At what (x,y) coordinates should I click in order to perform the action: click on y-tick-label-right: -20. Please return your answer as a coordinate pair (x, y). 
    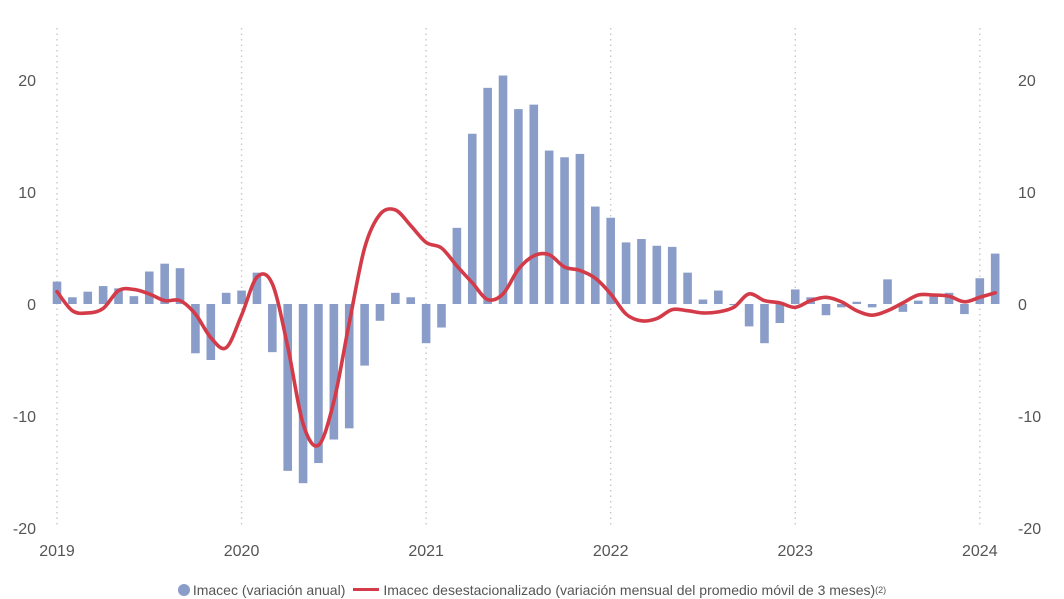
    Looking at the image, I should click on (1029, 529).